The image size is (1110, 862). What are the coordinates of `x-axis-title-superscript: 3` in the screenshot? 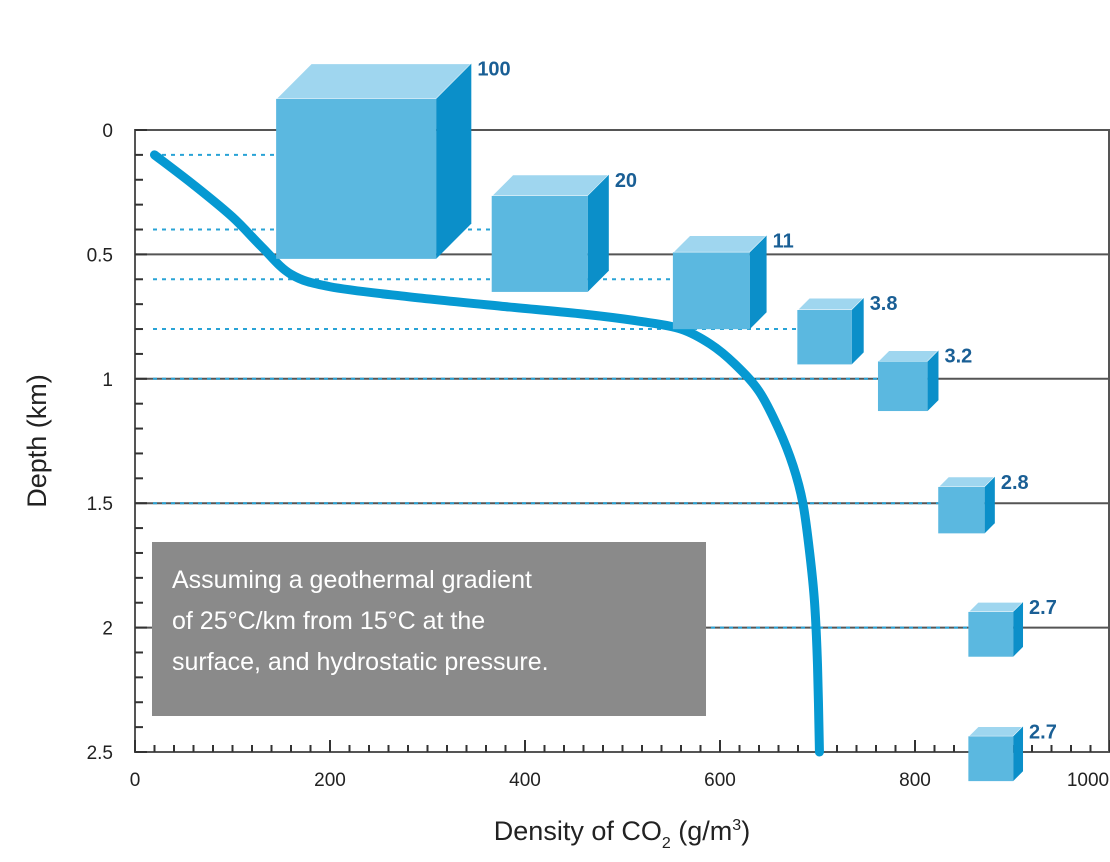 It's located at (736, 825).